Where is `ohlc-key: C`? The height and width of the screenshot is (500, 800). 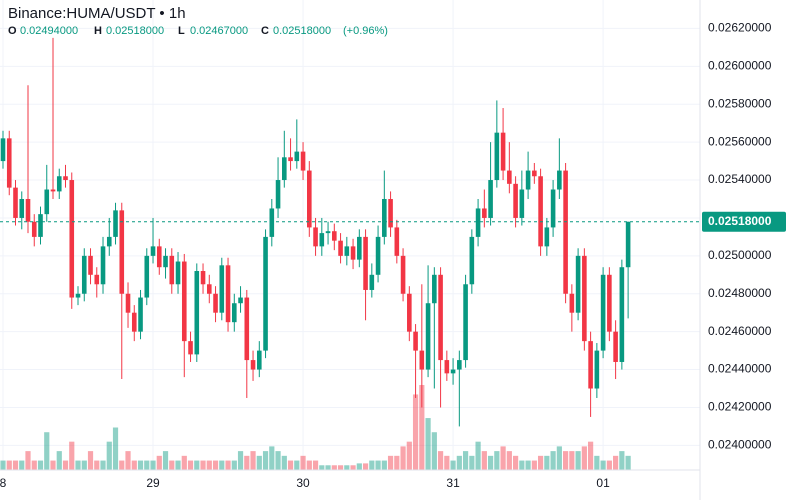 ohlc-key: C is located at coordinates (265, 31).